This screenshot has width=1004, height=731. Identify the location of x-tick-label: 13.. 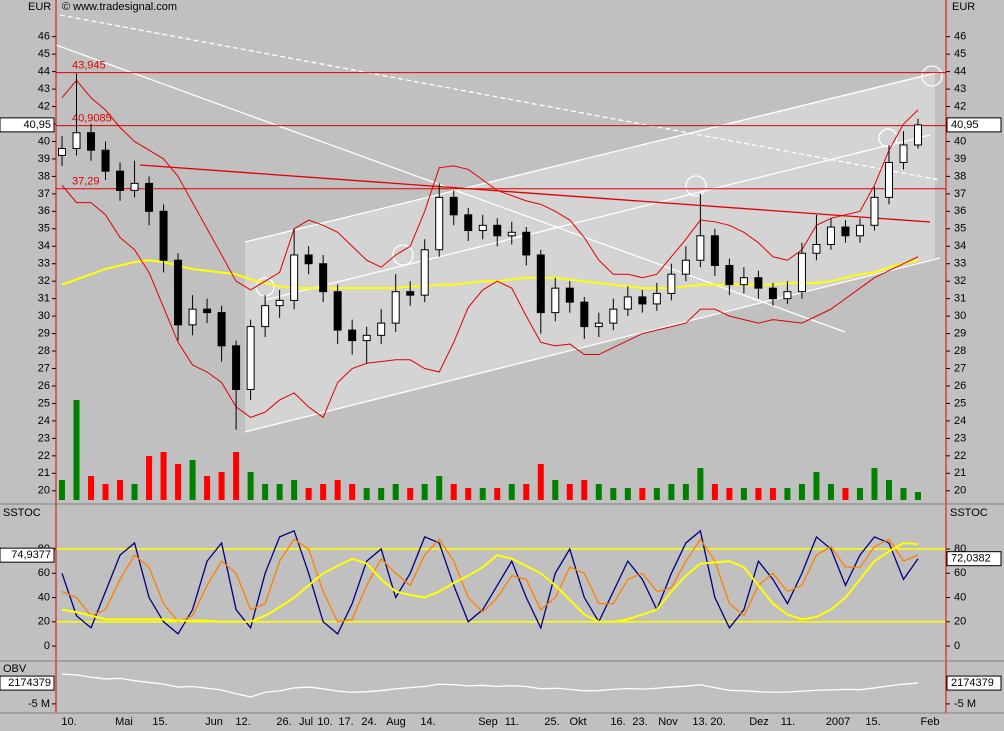
(699, 722).